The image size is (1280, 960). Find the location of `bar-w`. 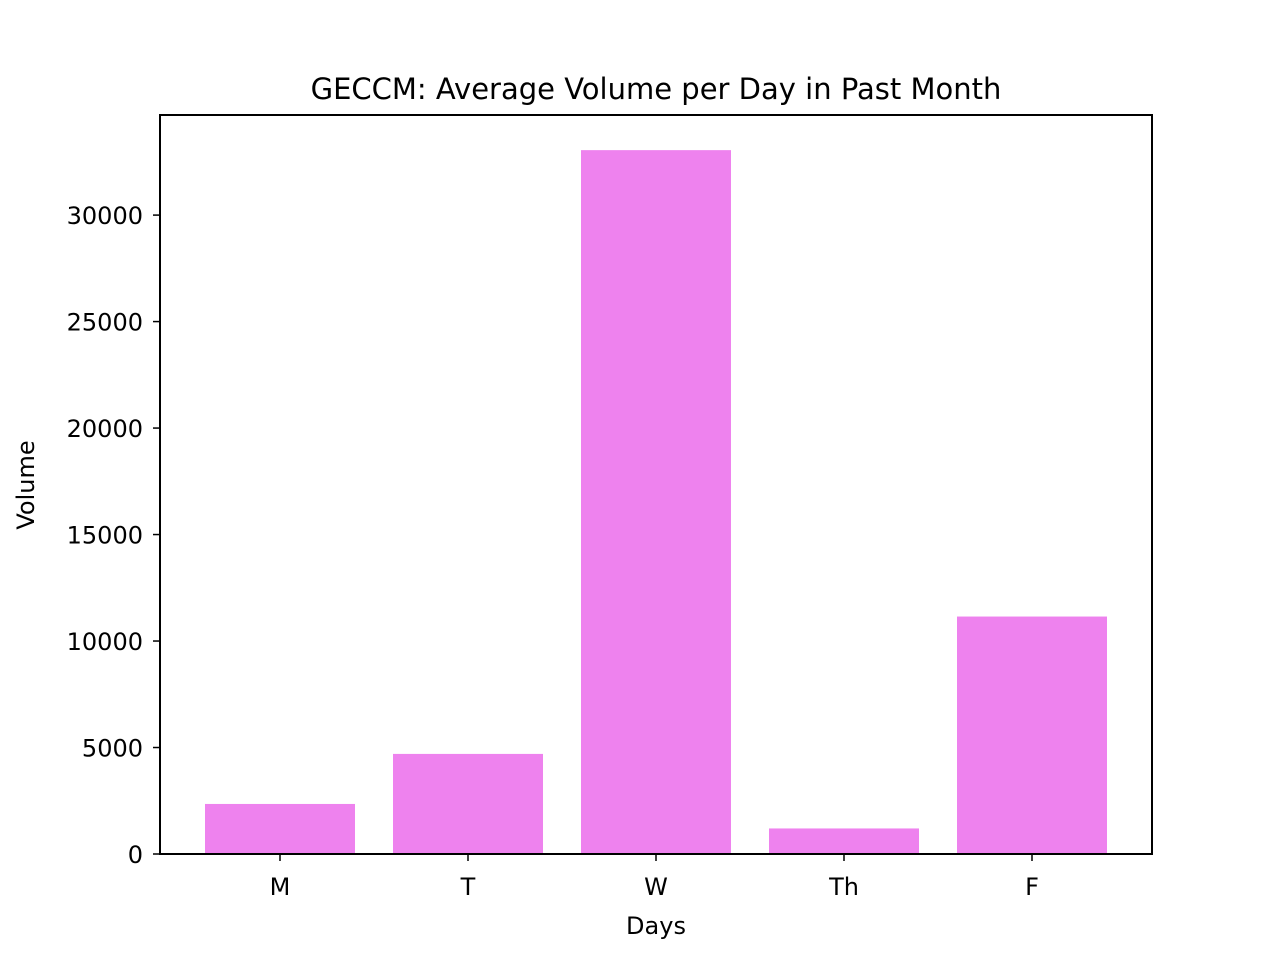

bar-w is located at coordinates (656, 502).